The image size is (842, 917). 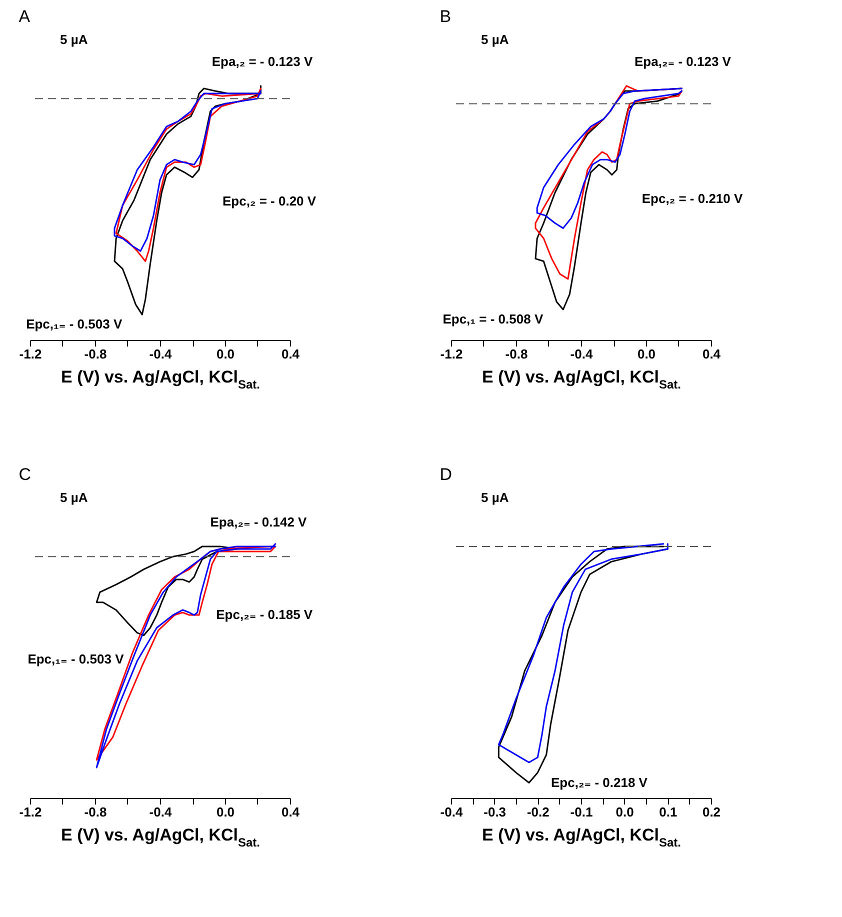 I want to click on x-tick-label: -0.3, so click(x=495, y=812).